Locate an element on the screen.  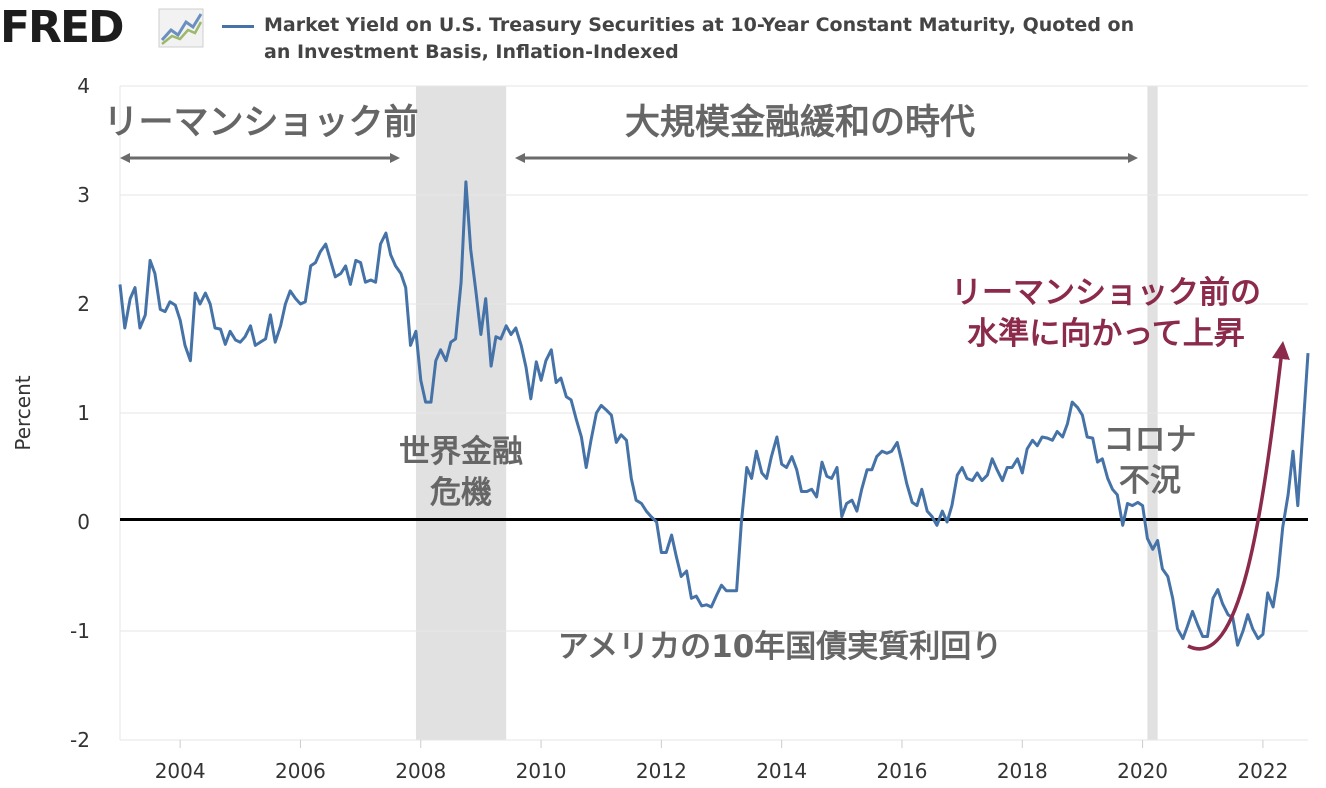
annotation-gfc-line1: 世界金融 is located at coordinates (461, 452).